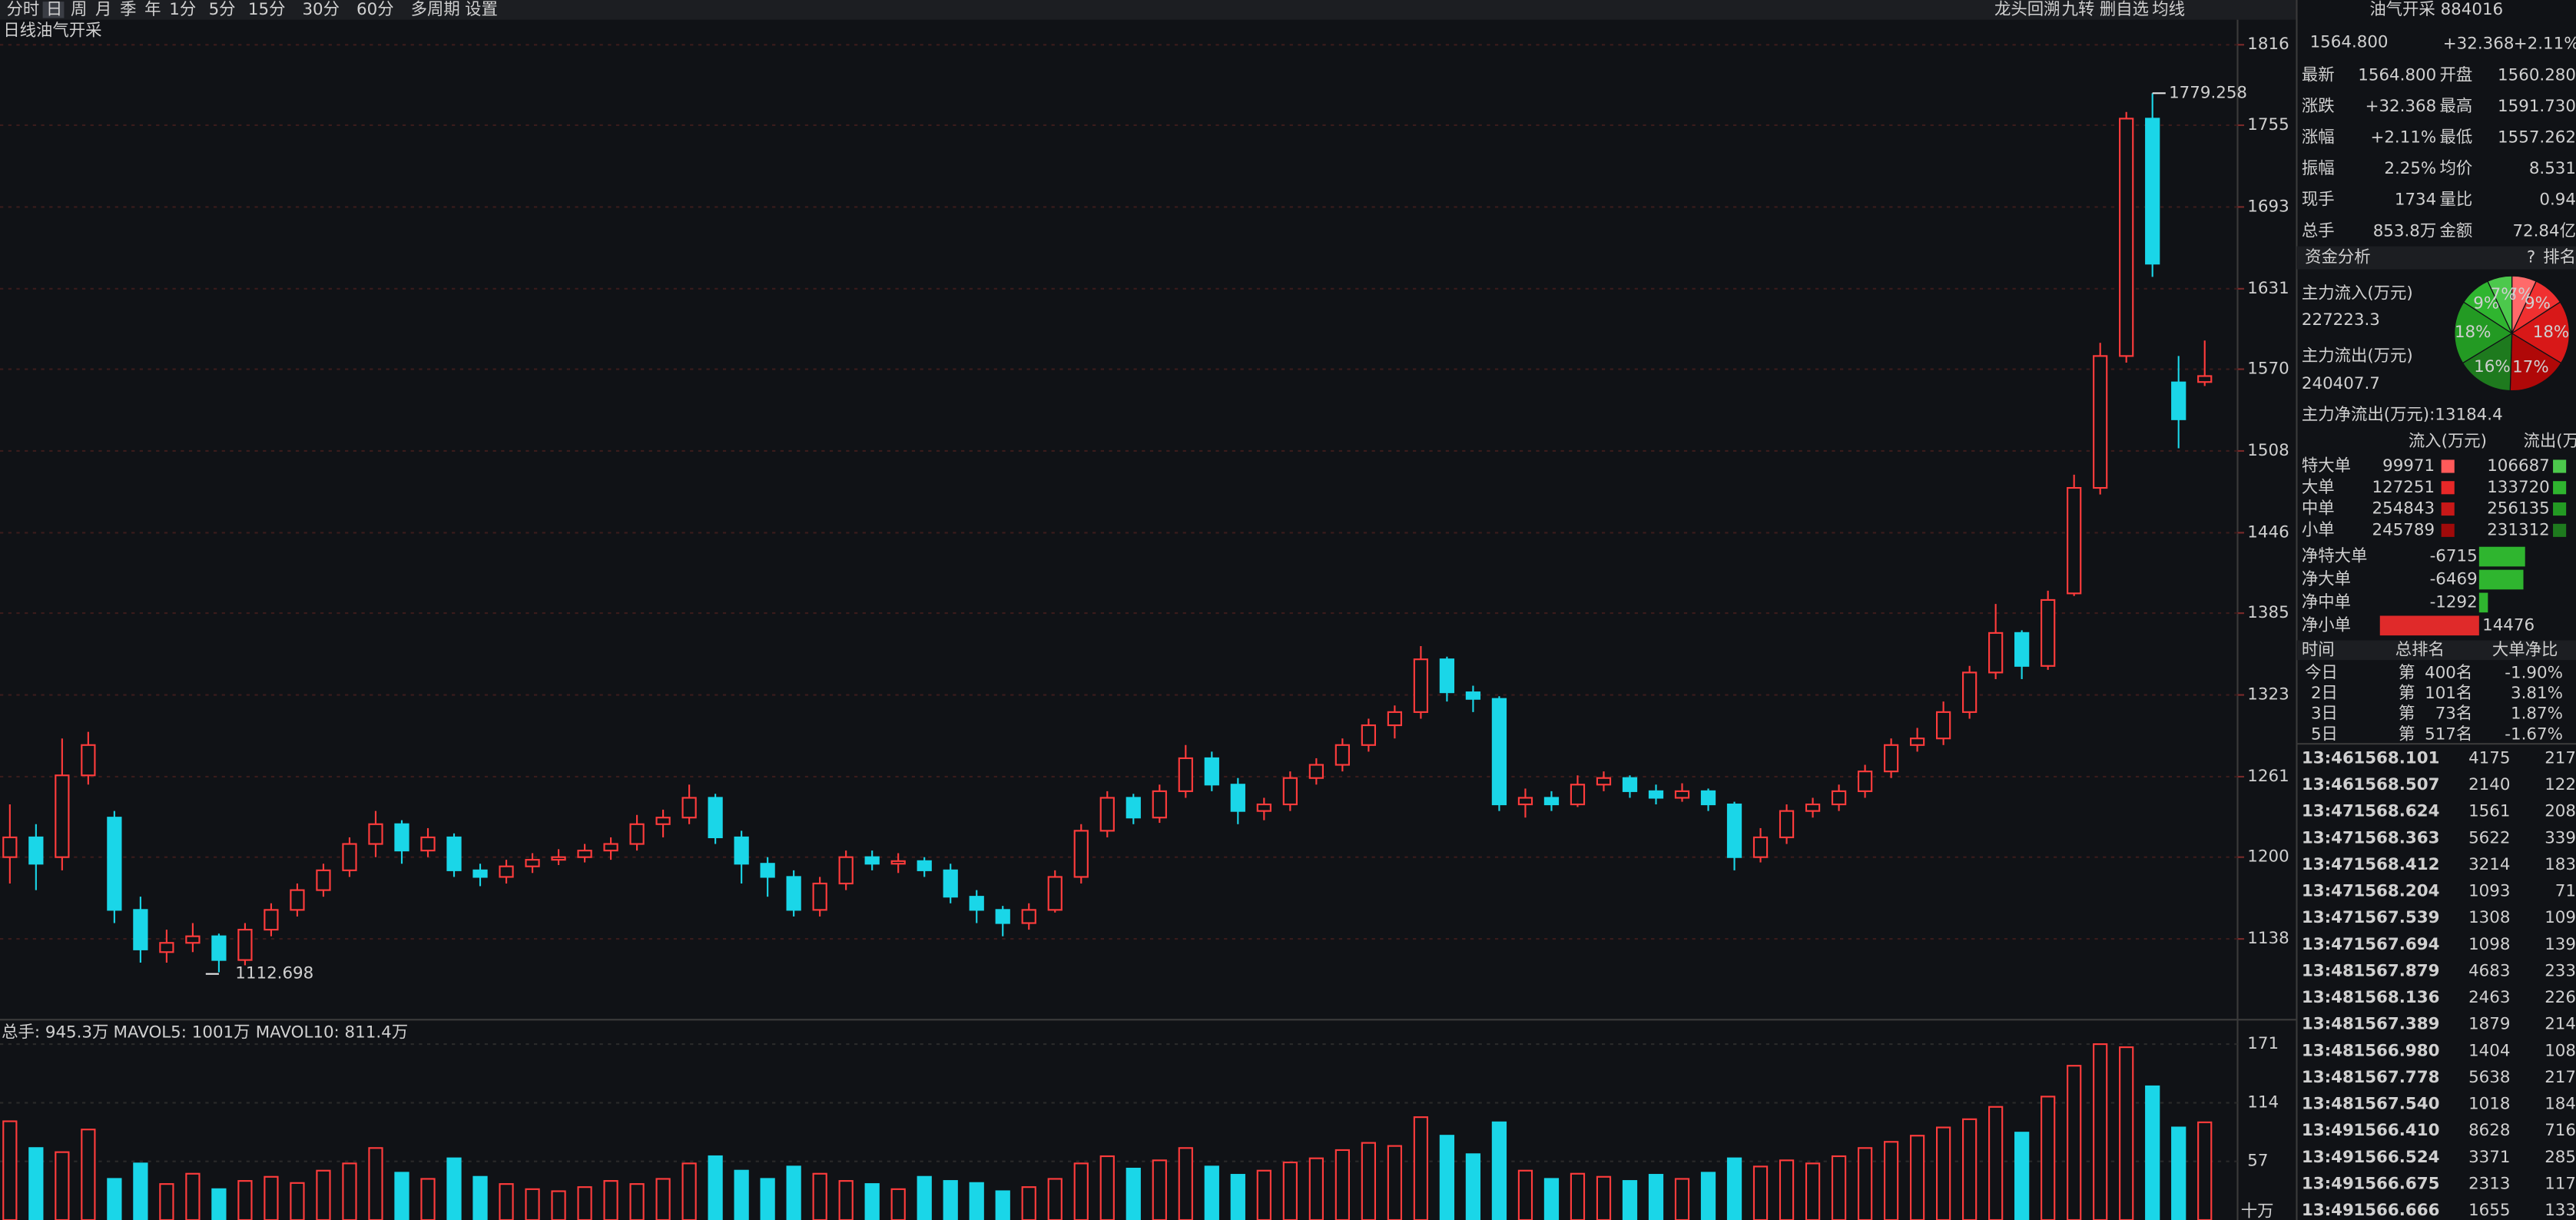 The height and width of the screenshot is (1220, 2576). What do you see at coordinates (2489, 1130) in the screenshot?
I see `tick-volume: 8628` at bounding box center [2489, 1130].